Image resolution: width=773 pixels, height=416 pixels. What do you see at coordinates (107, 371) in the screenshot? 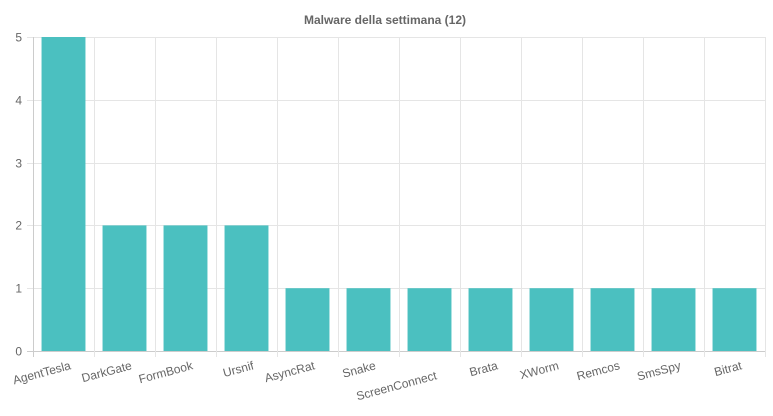
I see `x-tick-label: DarkGate` at bounding box center [107, 371].